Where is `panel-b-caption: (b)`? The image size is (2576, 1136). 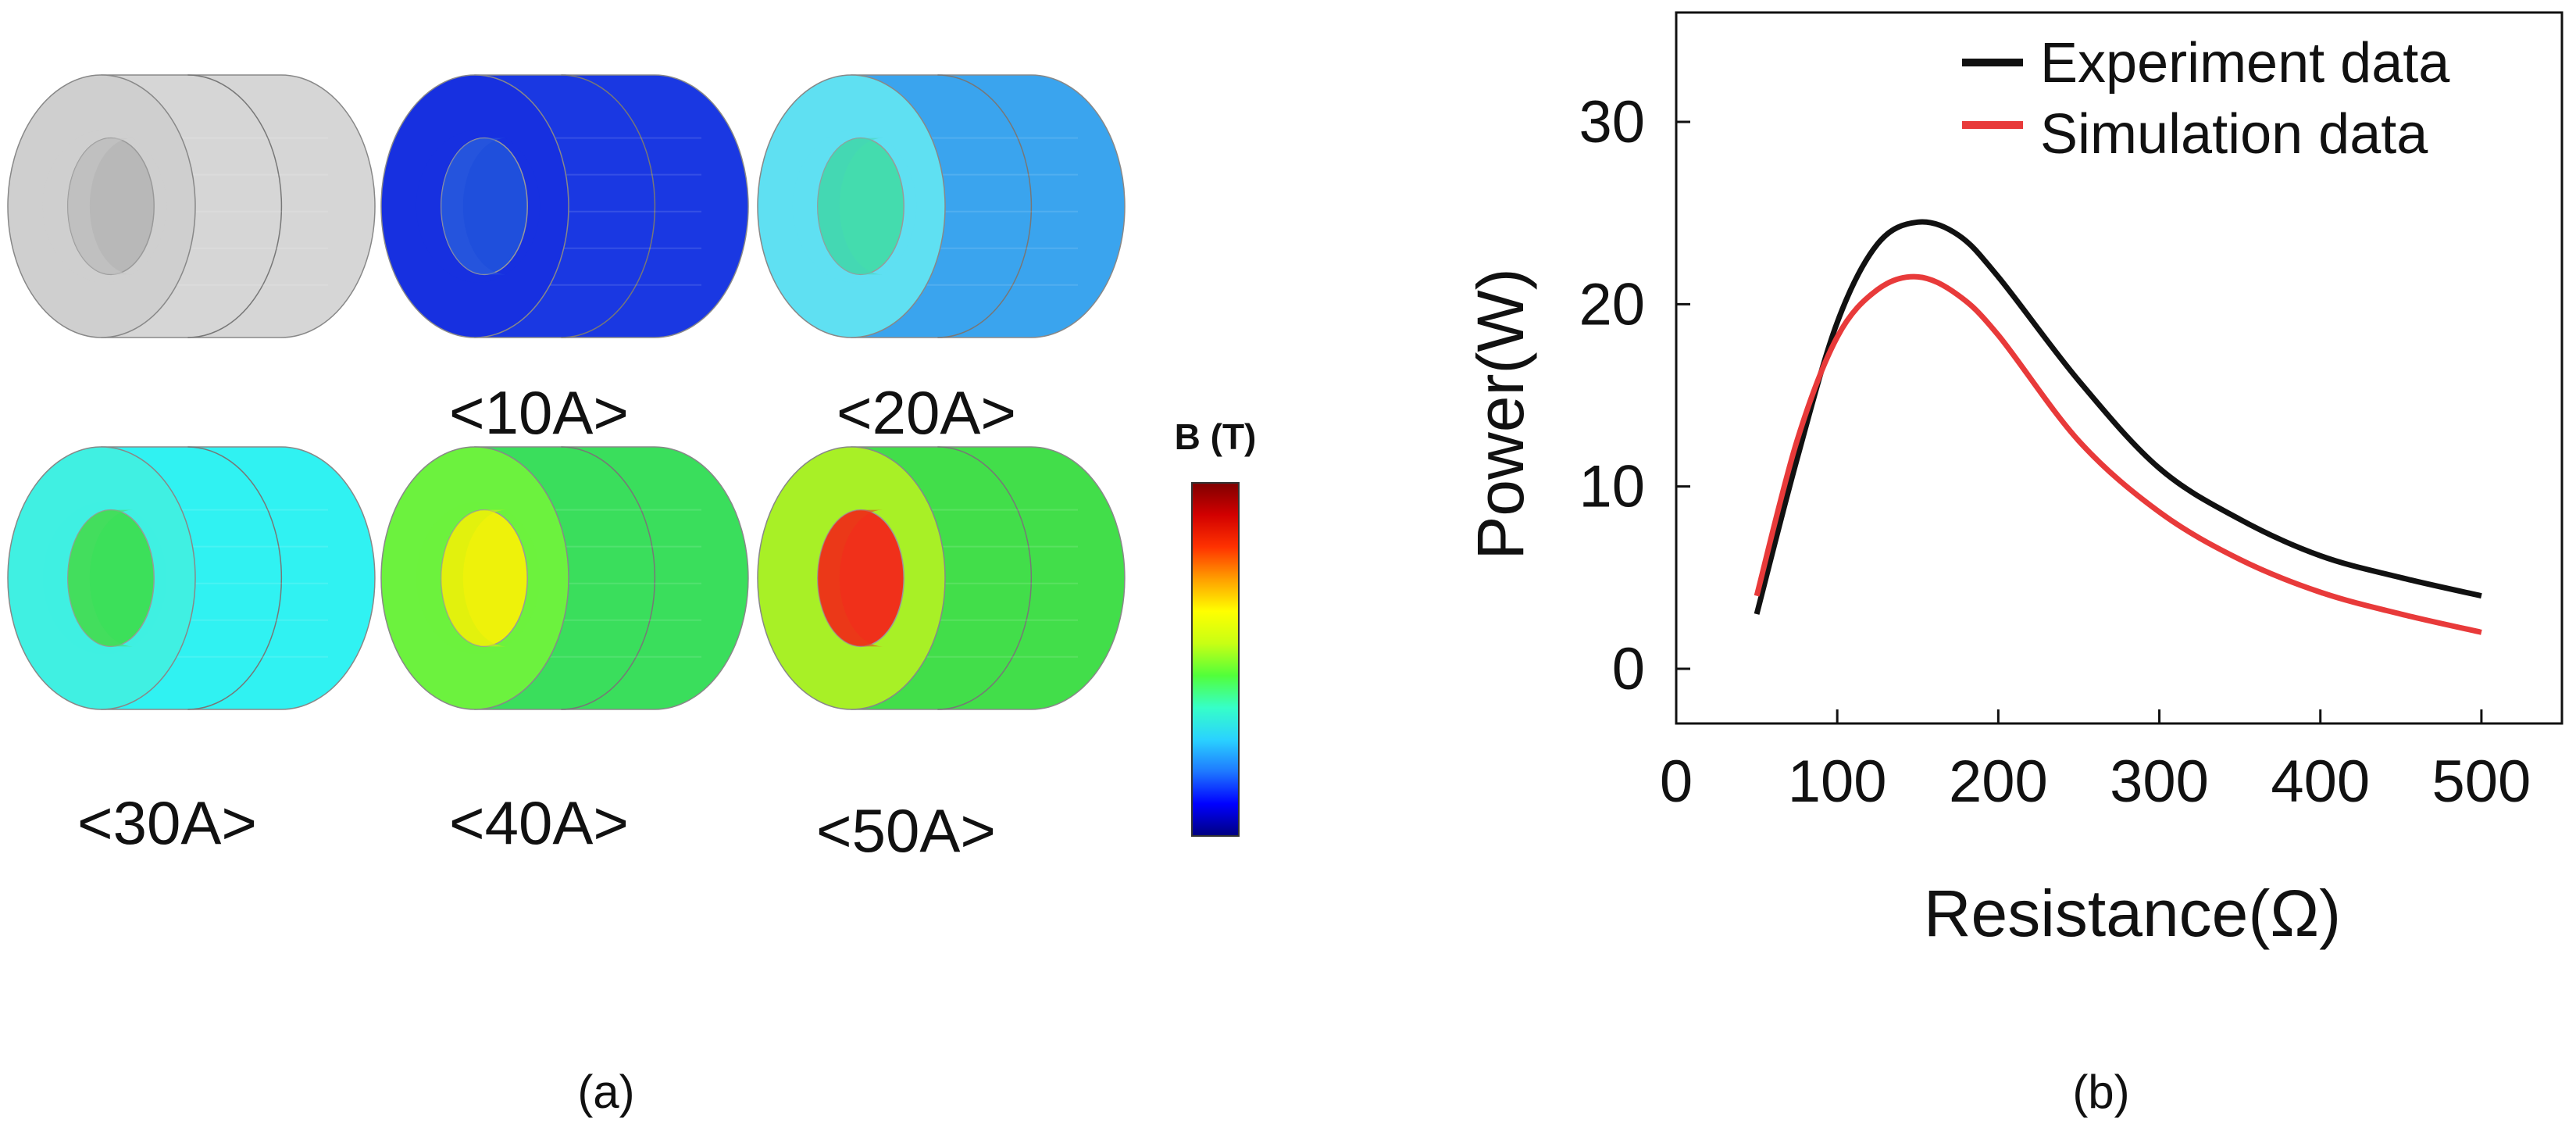
panel-b-caption: (b) is located at coordinates (2100, 1092).